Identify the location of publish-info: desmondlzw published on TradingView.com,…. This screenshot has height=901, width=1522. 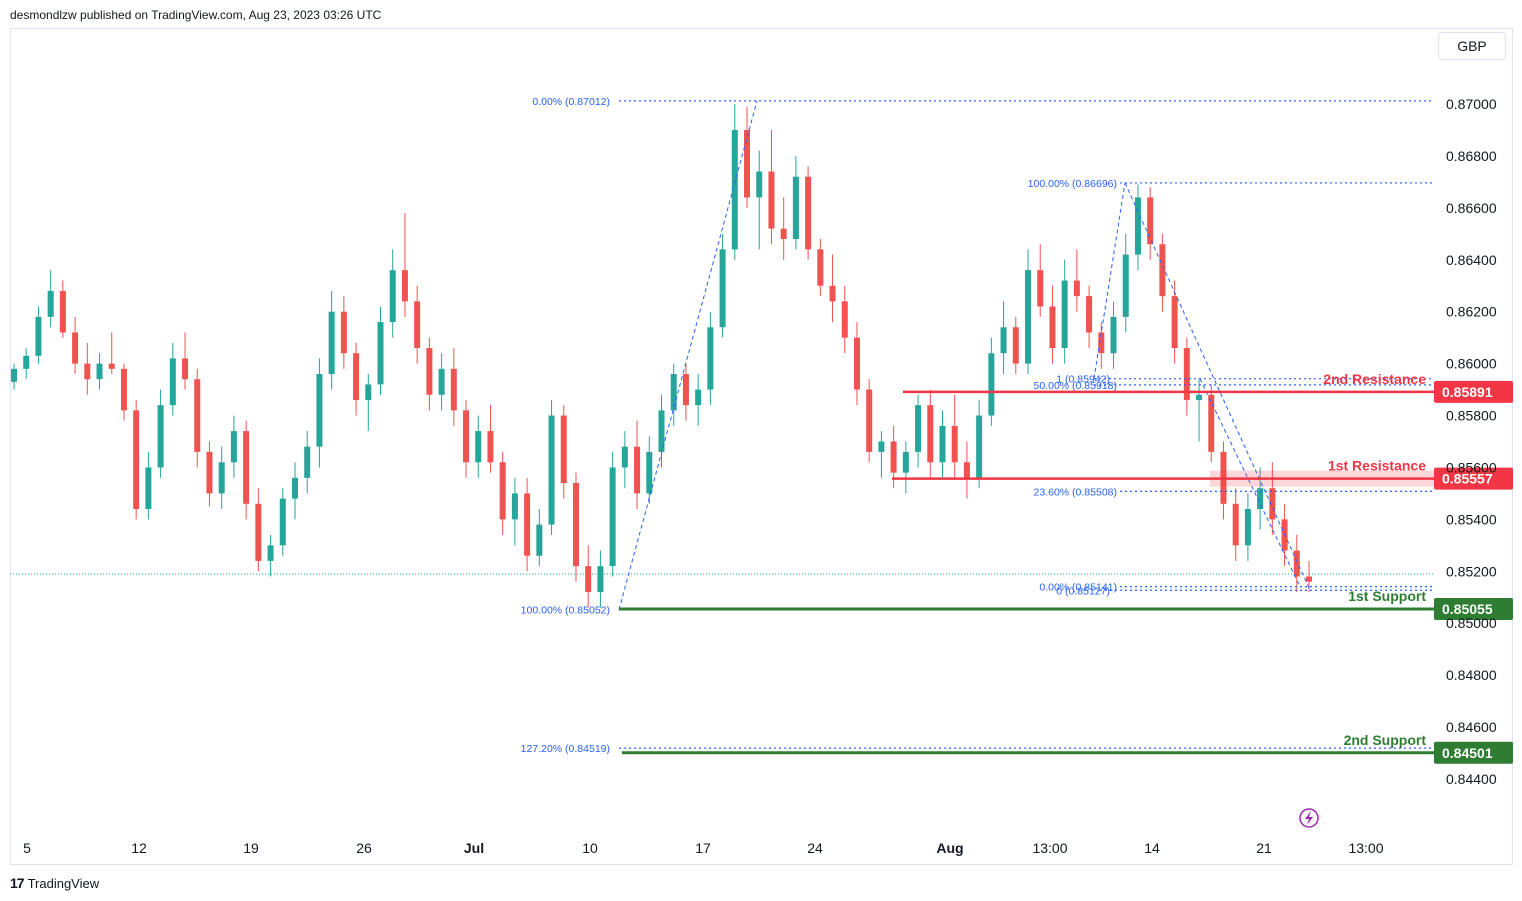
(196, 15).